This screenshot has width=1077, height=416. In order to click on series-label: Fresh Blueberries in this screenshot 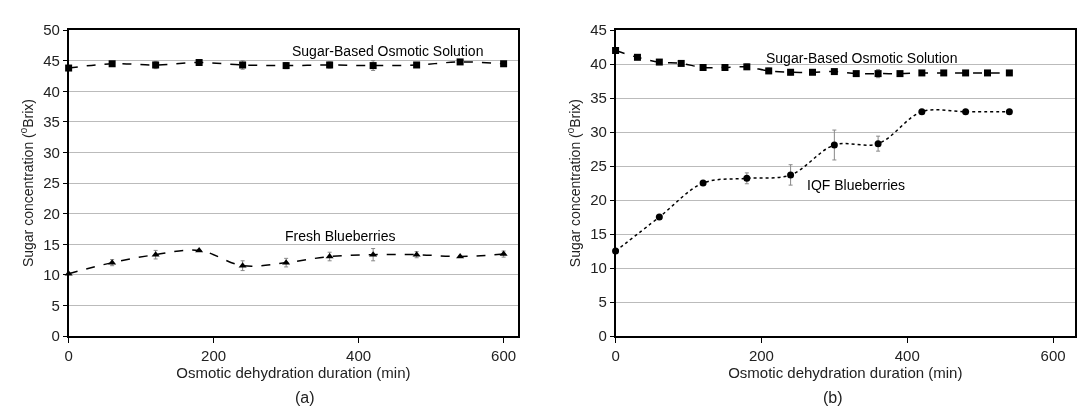, I will do `click(340, 236)`.